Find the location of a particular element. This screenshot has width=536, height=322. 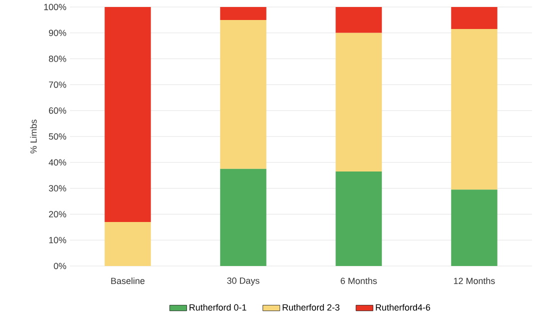

y-tick-label: 90% is located at coordinates (57, 33).